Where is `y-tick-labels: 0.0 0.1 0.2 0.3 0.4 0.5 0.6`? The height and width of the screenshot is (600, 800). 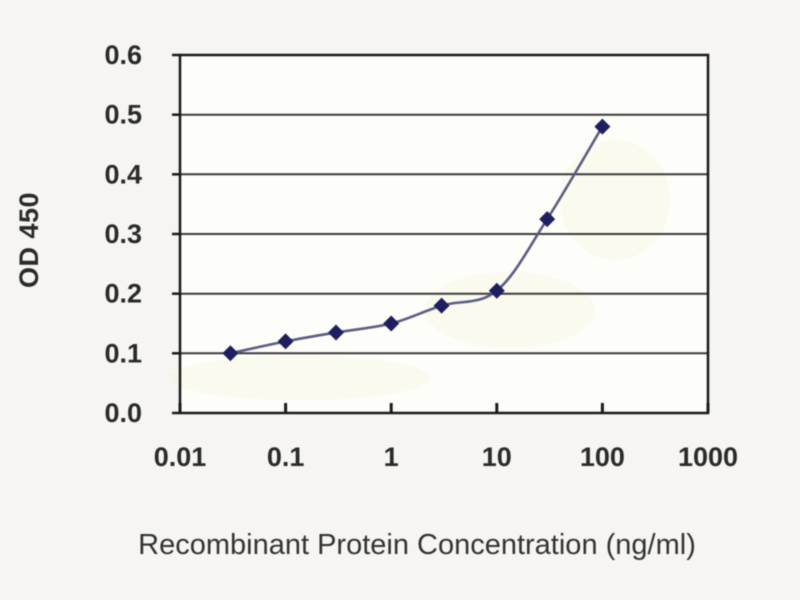
y-tick-labels: 0.0 0.1 0.2 0.3 0.4 0.5 0.6 is located at coordinates (123, 234).